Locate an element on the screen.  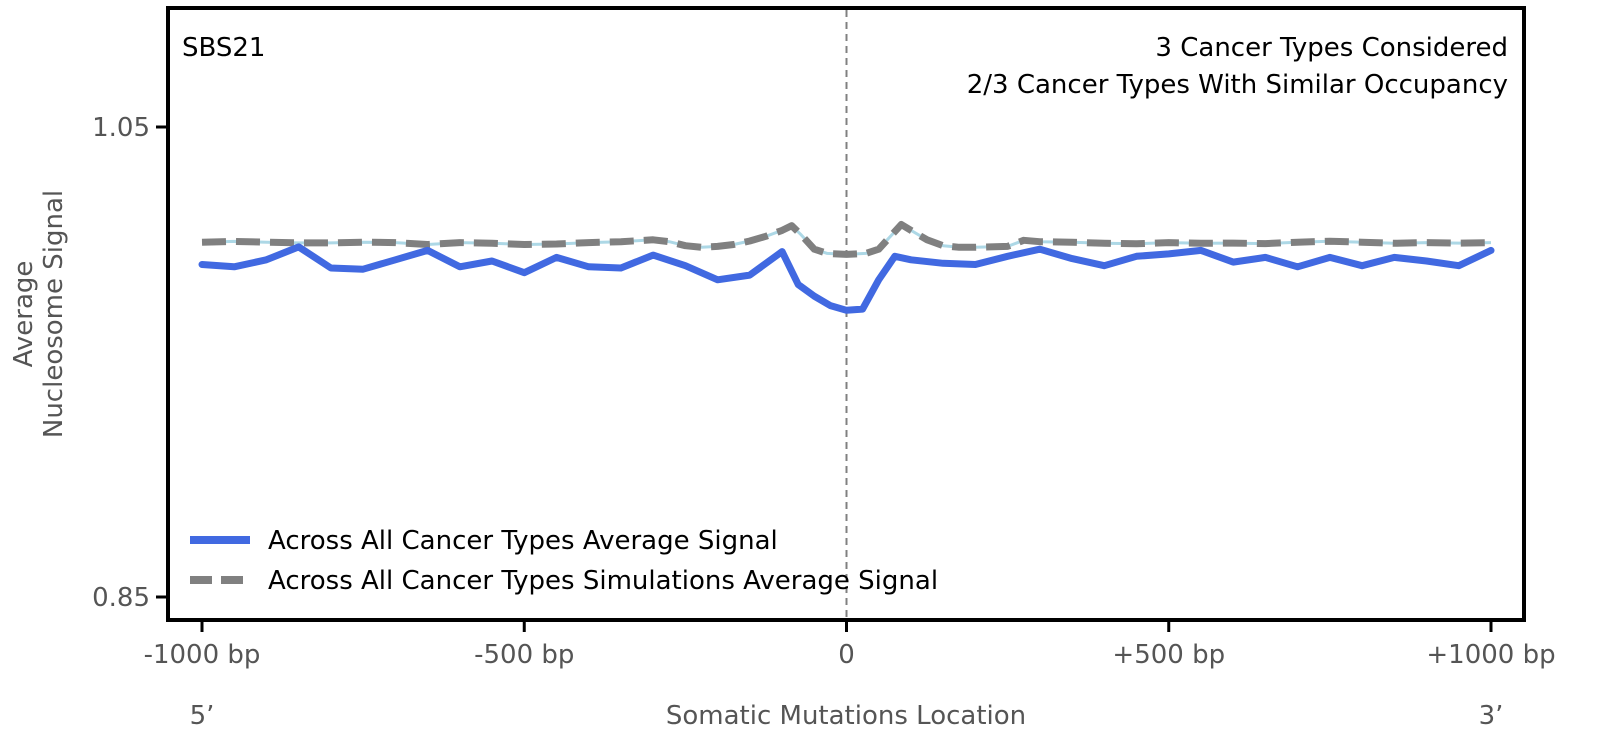
series-layer is located at coordinates (846, 267).